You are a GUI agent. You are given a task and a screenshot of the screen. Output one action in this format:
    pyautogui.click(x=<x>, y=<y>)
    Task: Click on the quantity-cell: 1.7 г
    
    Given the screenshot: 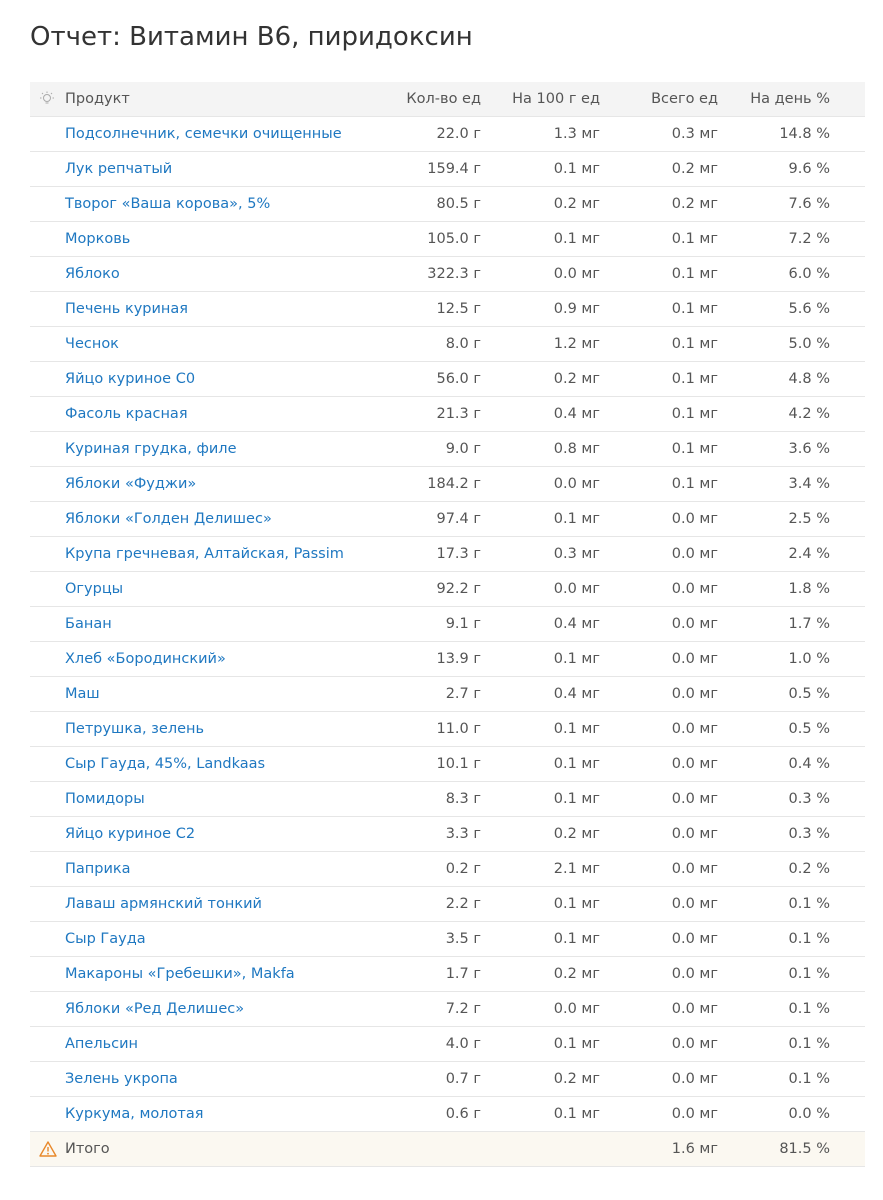 What is the action you would take?
    pyautogui.click(x=440, y=974)
    